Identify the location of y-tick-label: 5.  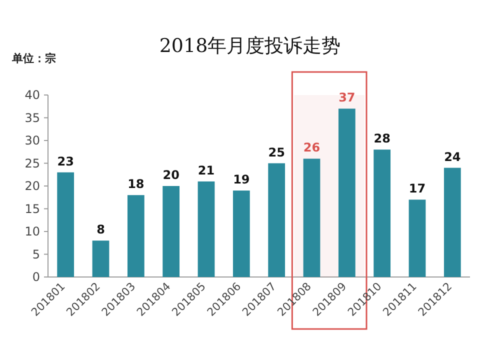
(36, 254).